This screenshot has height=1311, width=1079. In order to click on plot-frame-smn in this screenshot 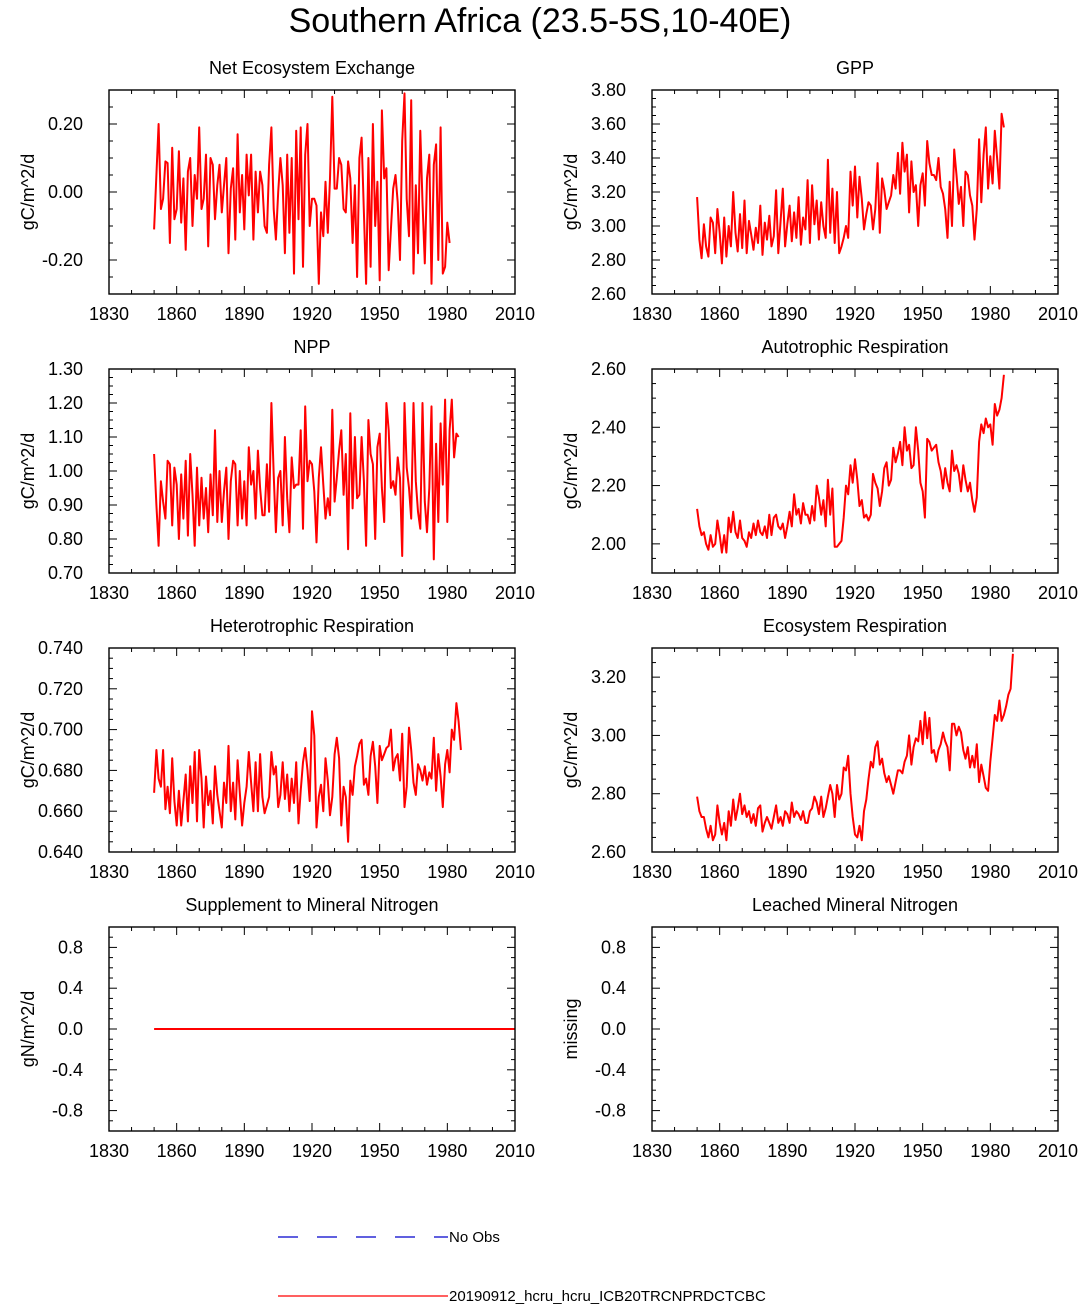, I will do `click(312, 1029)`.